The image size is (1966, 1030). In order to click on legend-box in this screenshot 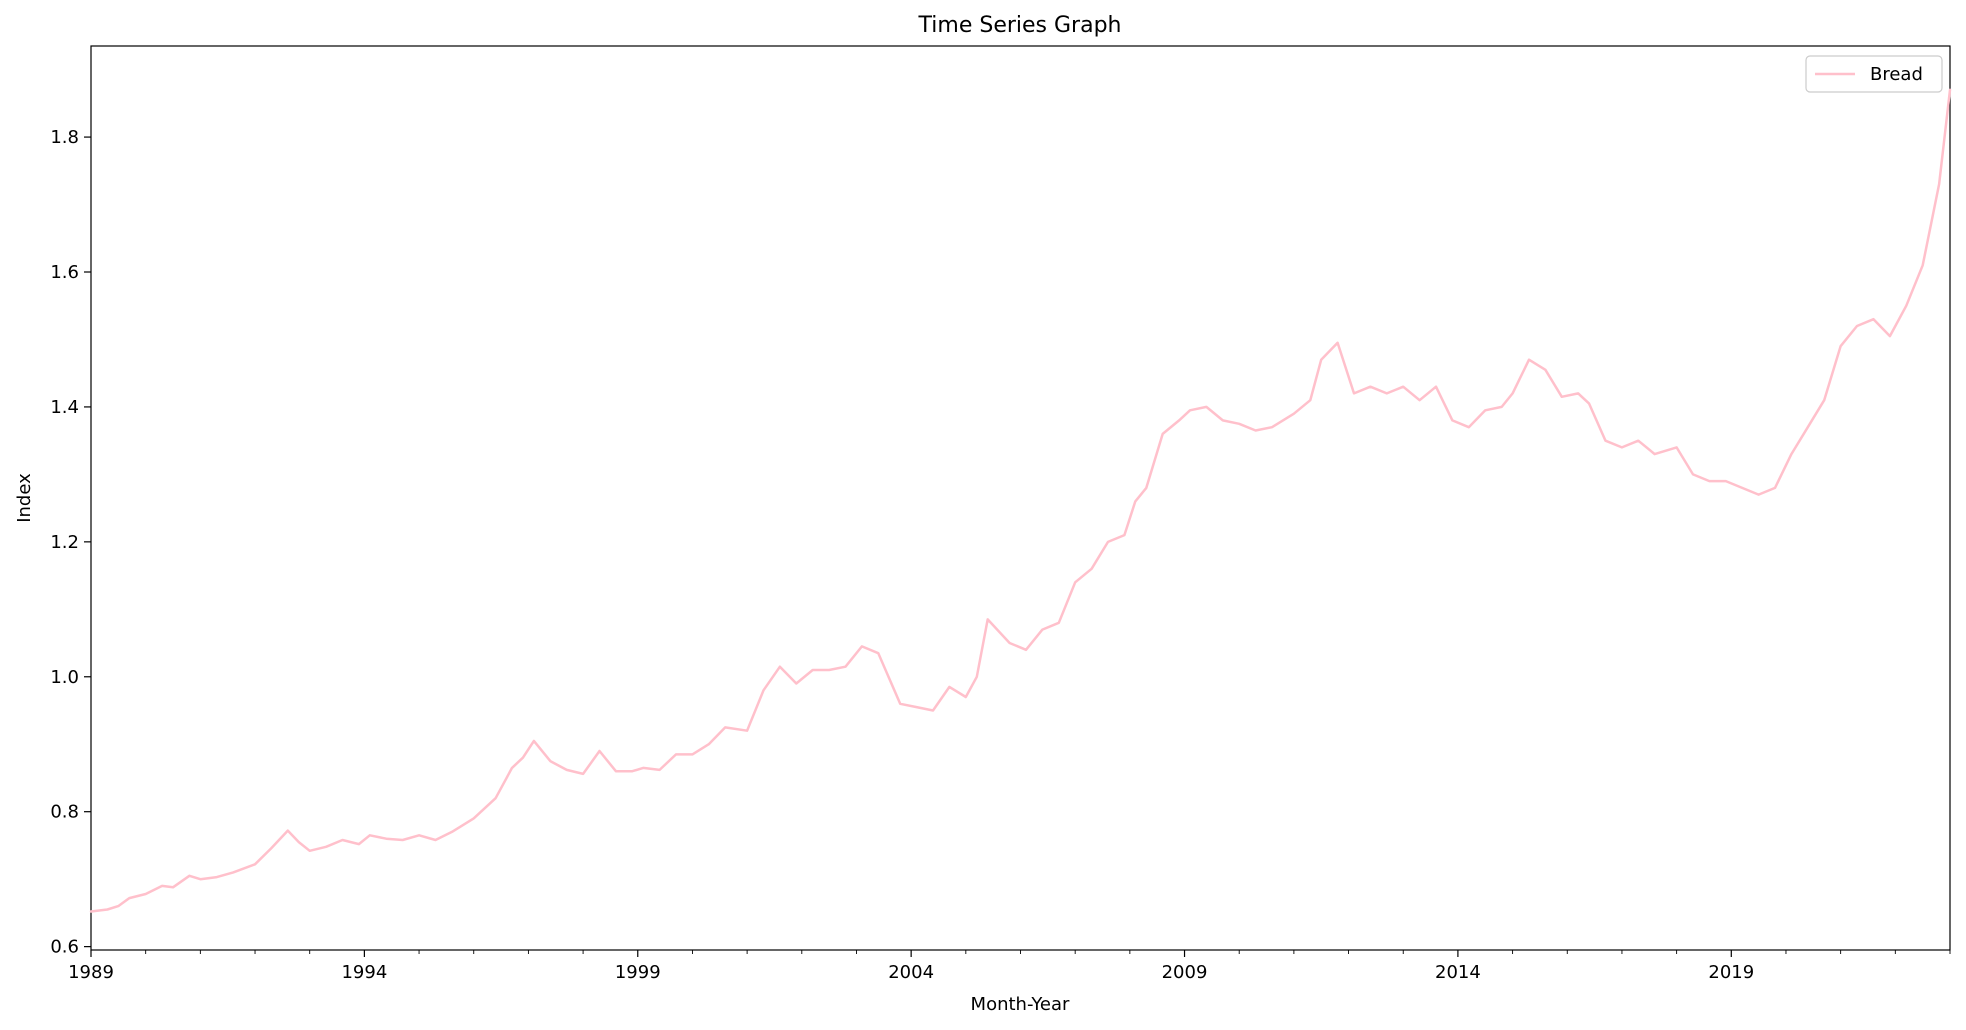, I will do `click(1874, 74)`.